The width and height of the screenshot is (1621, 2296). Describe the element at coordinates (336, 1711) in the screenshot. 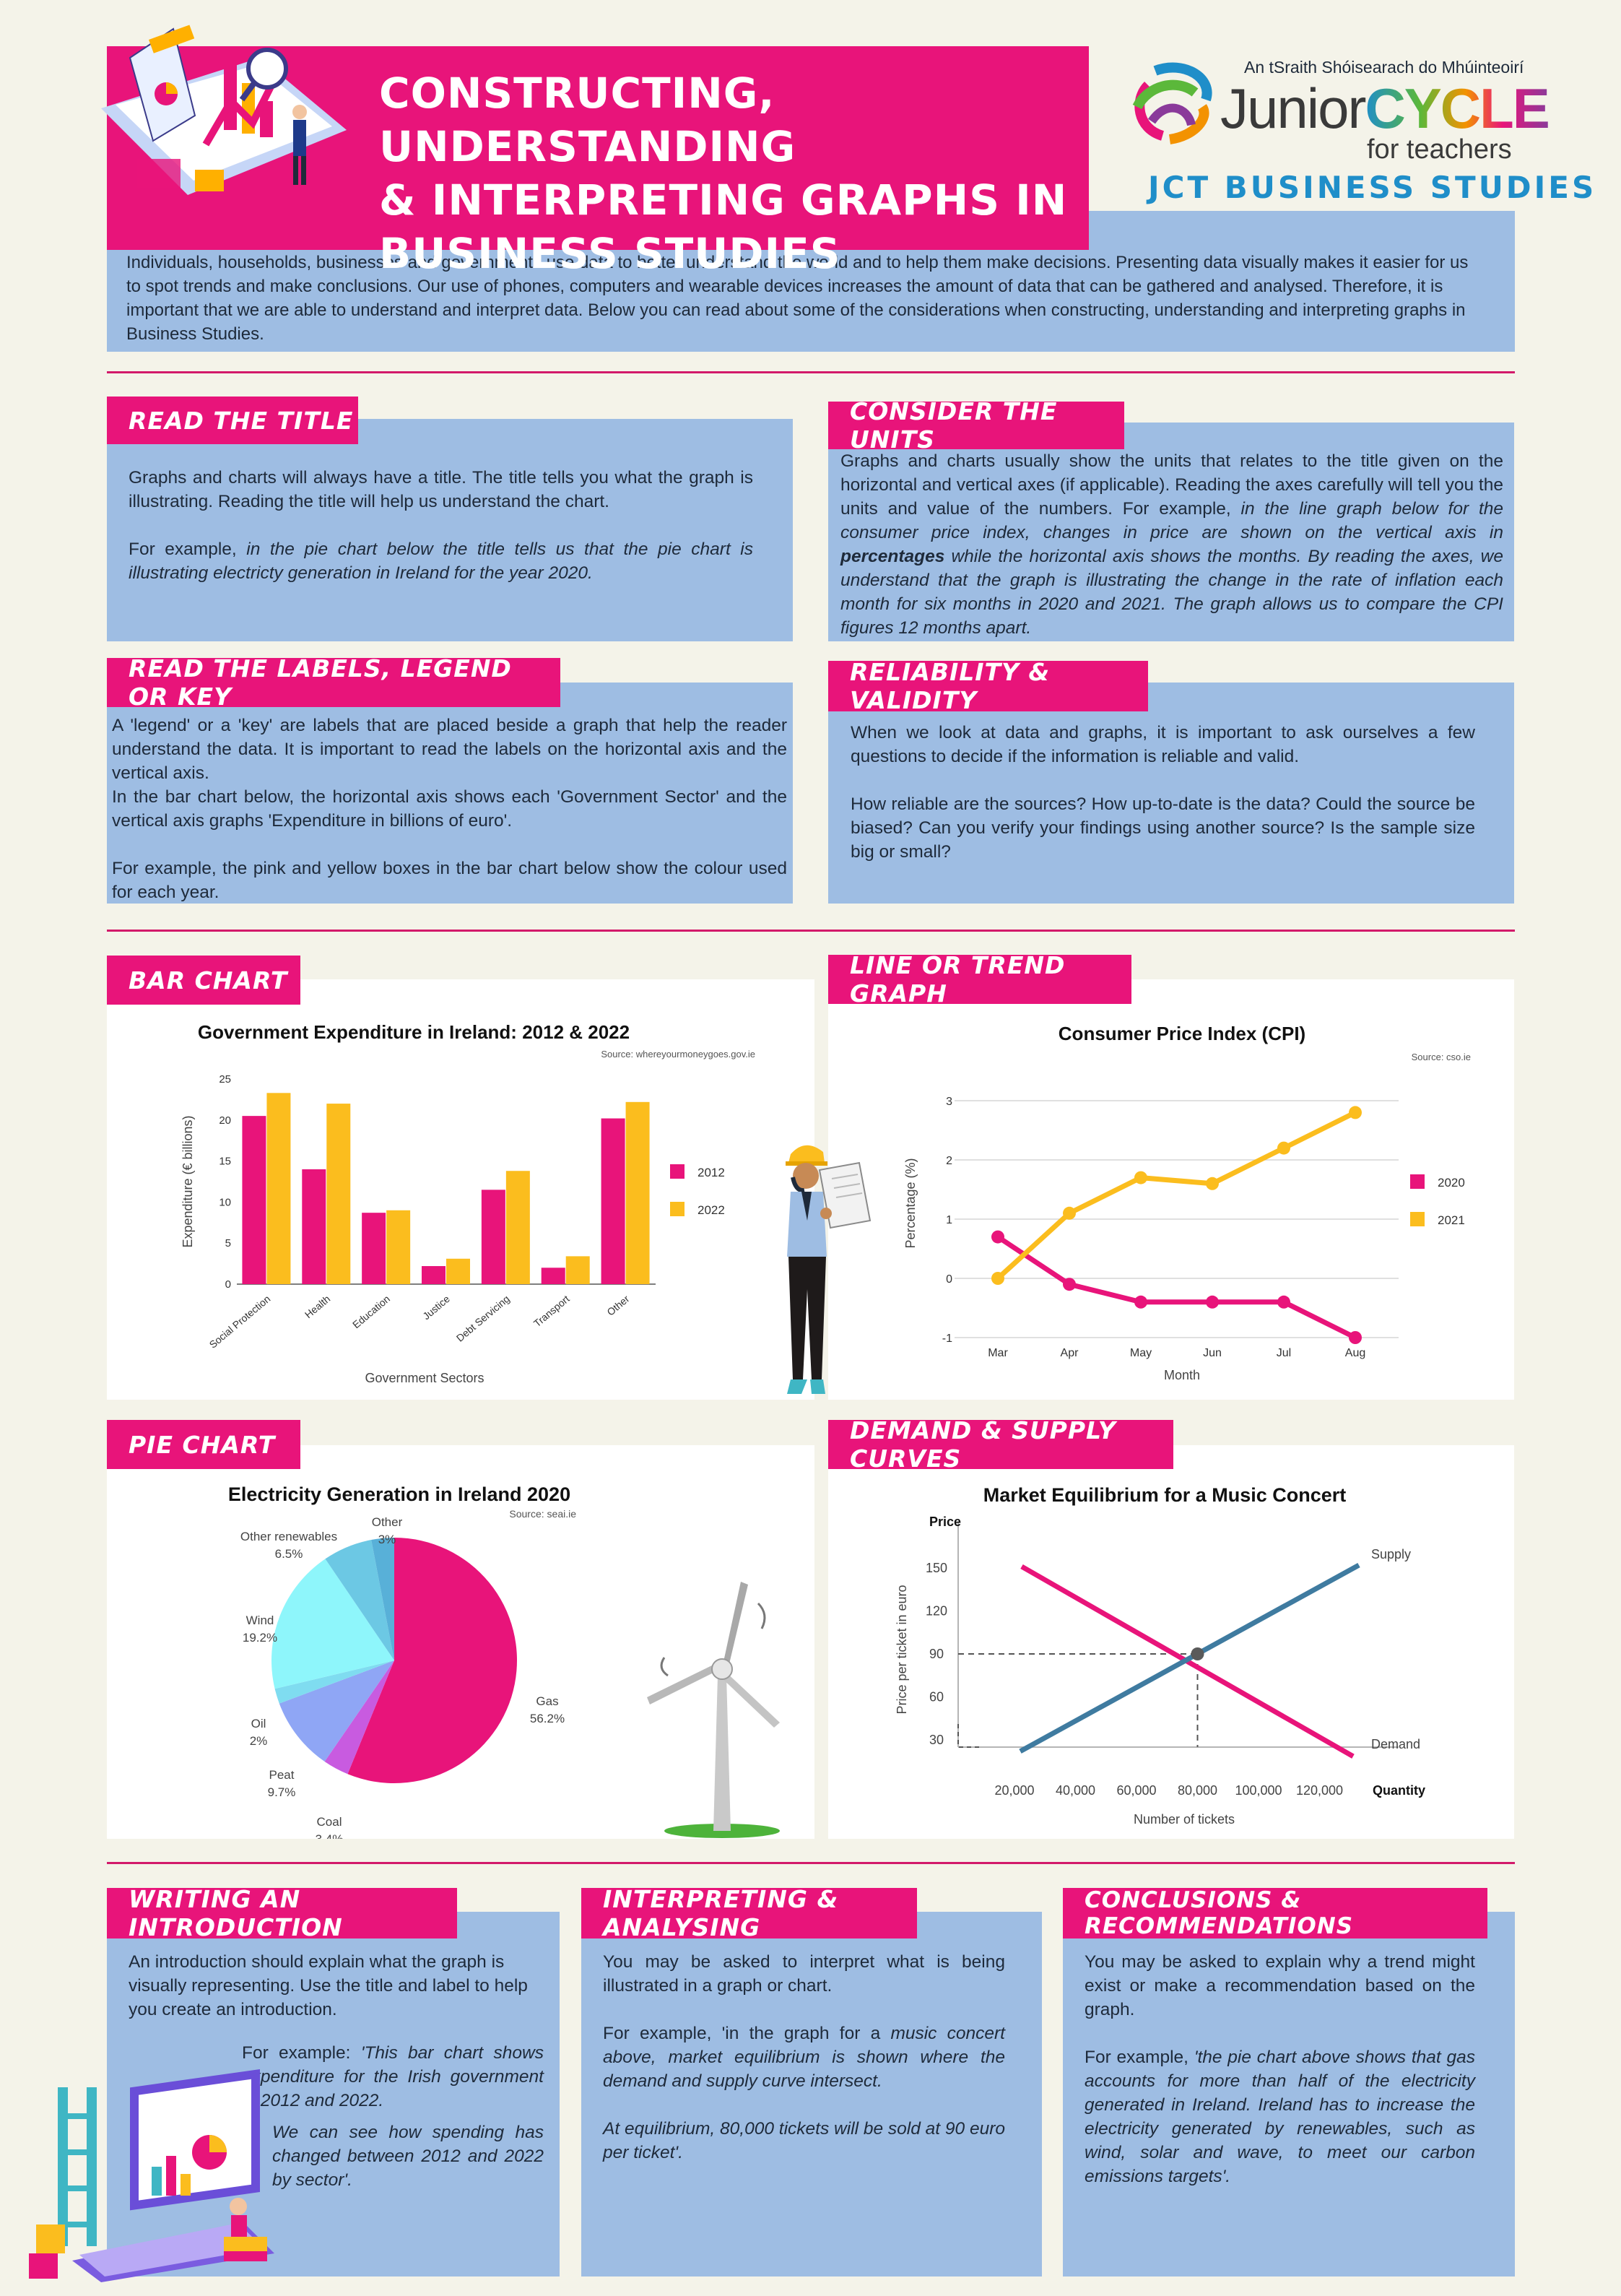

I see `pie-slice-peat` at that location.